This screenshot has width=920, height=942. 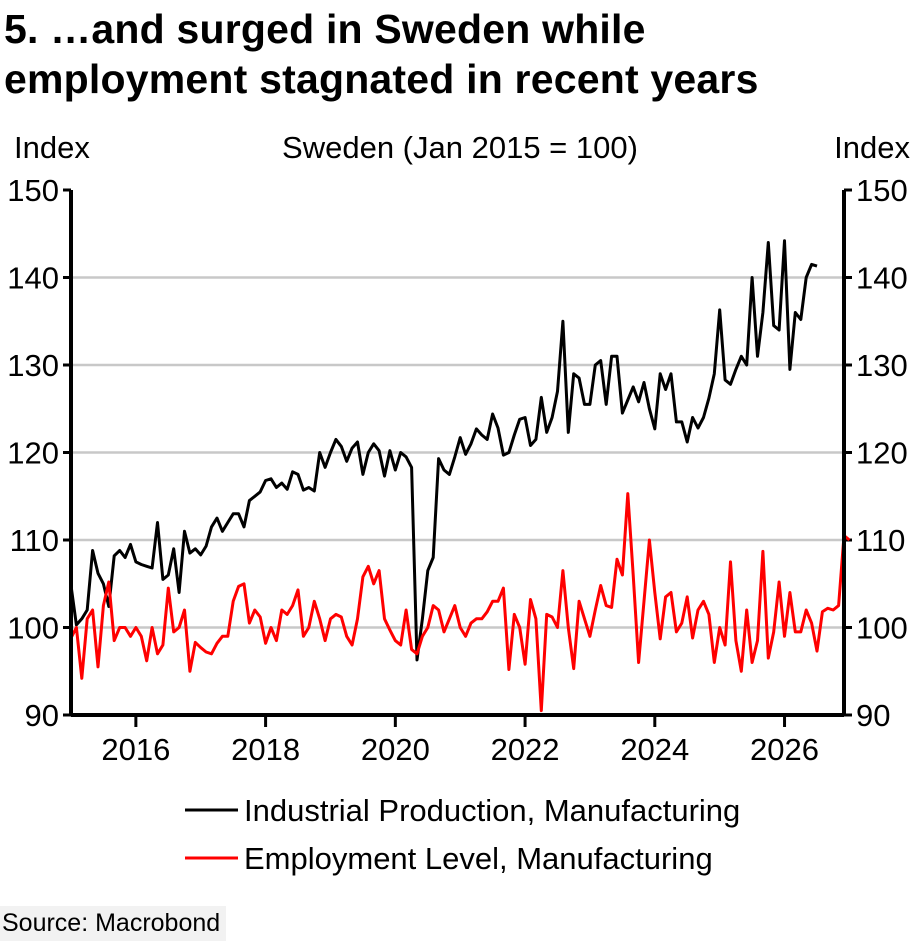 What do you see at coordinates (882, 628) in the screenshot?
I see `y-tick-label-right-100: 100` at bounding box center [882, 628].